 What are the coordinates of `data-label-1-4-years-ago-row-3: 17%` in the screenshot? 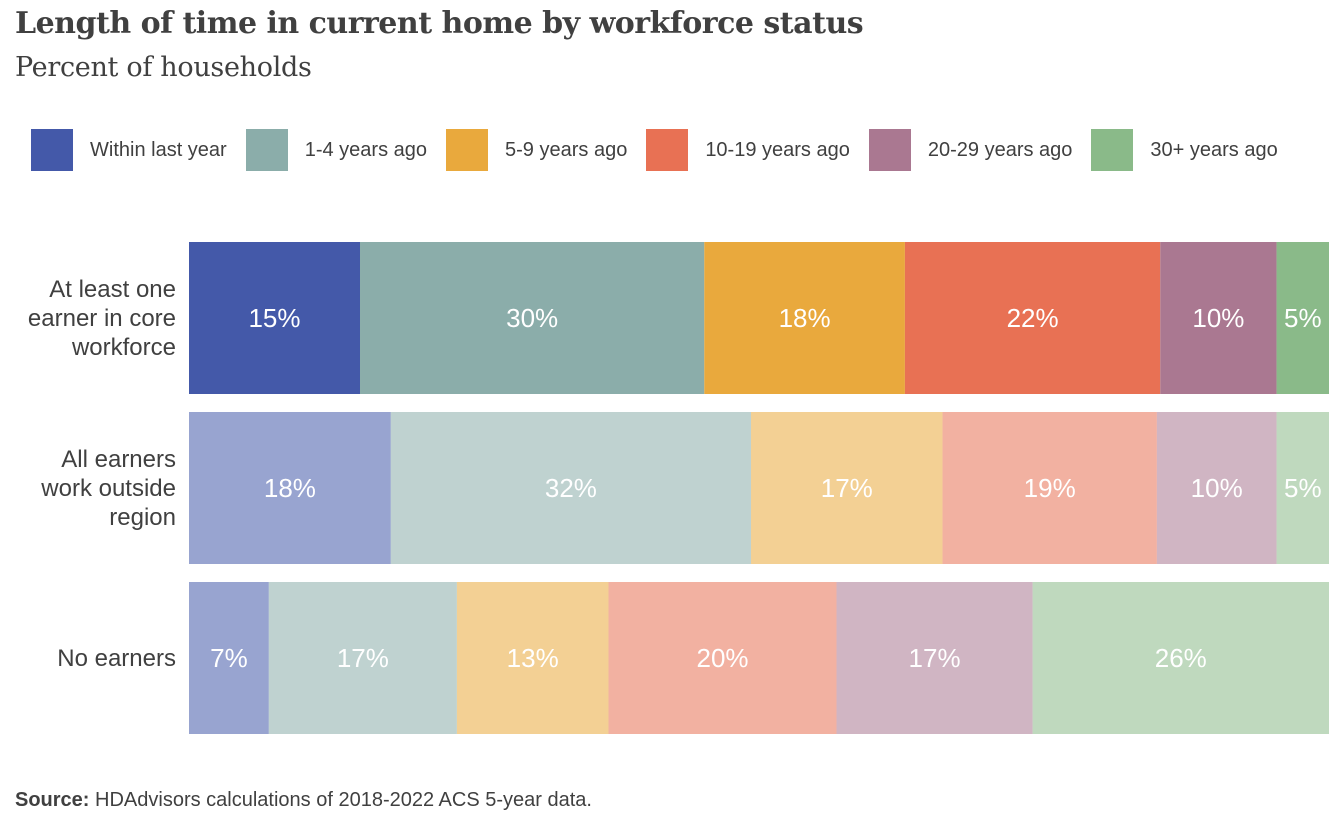 It's located at (363, 658).